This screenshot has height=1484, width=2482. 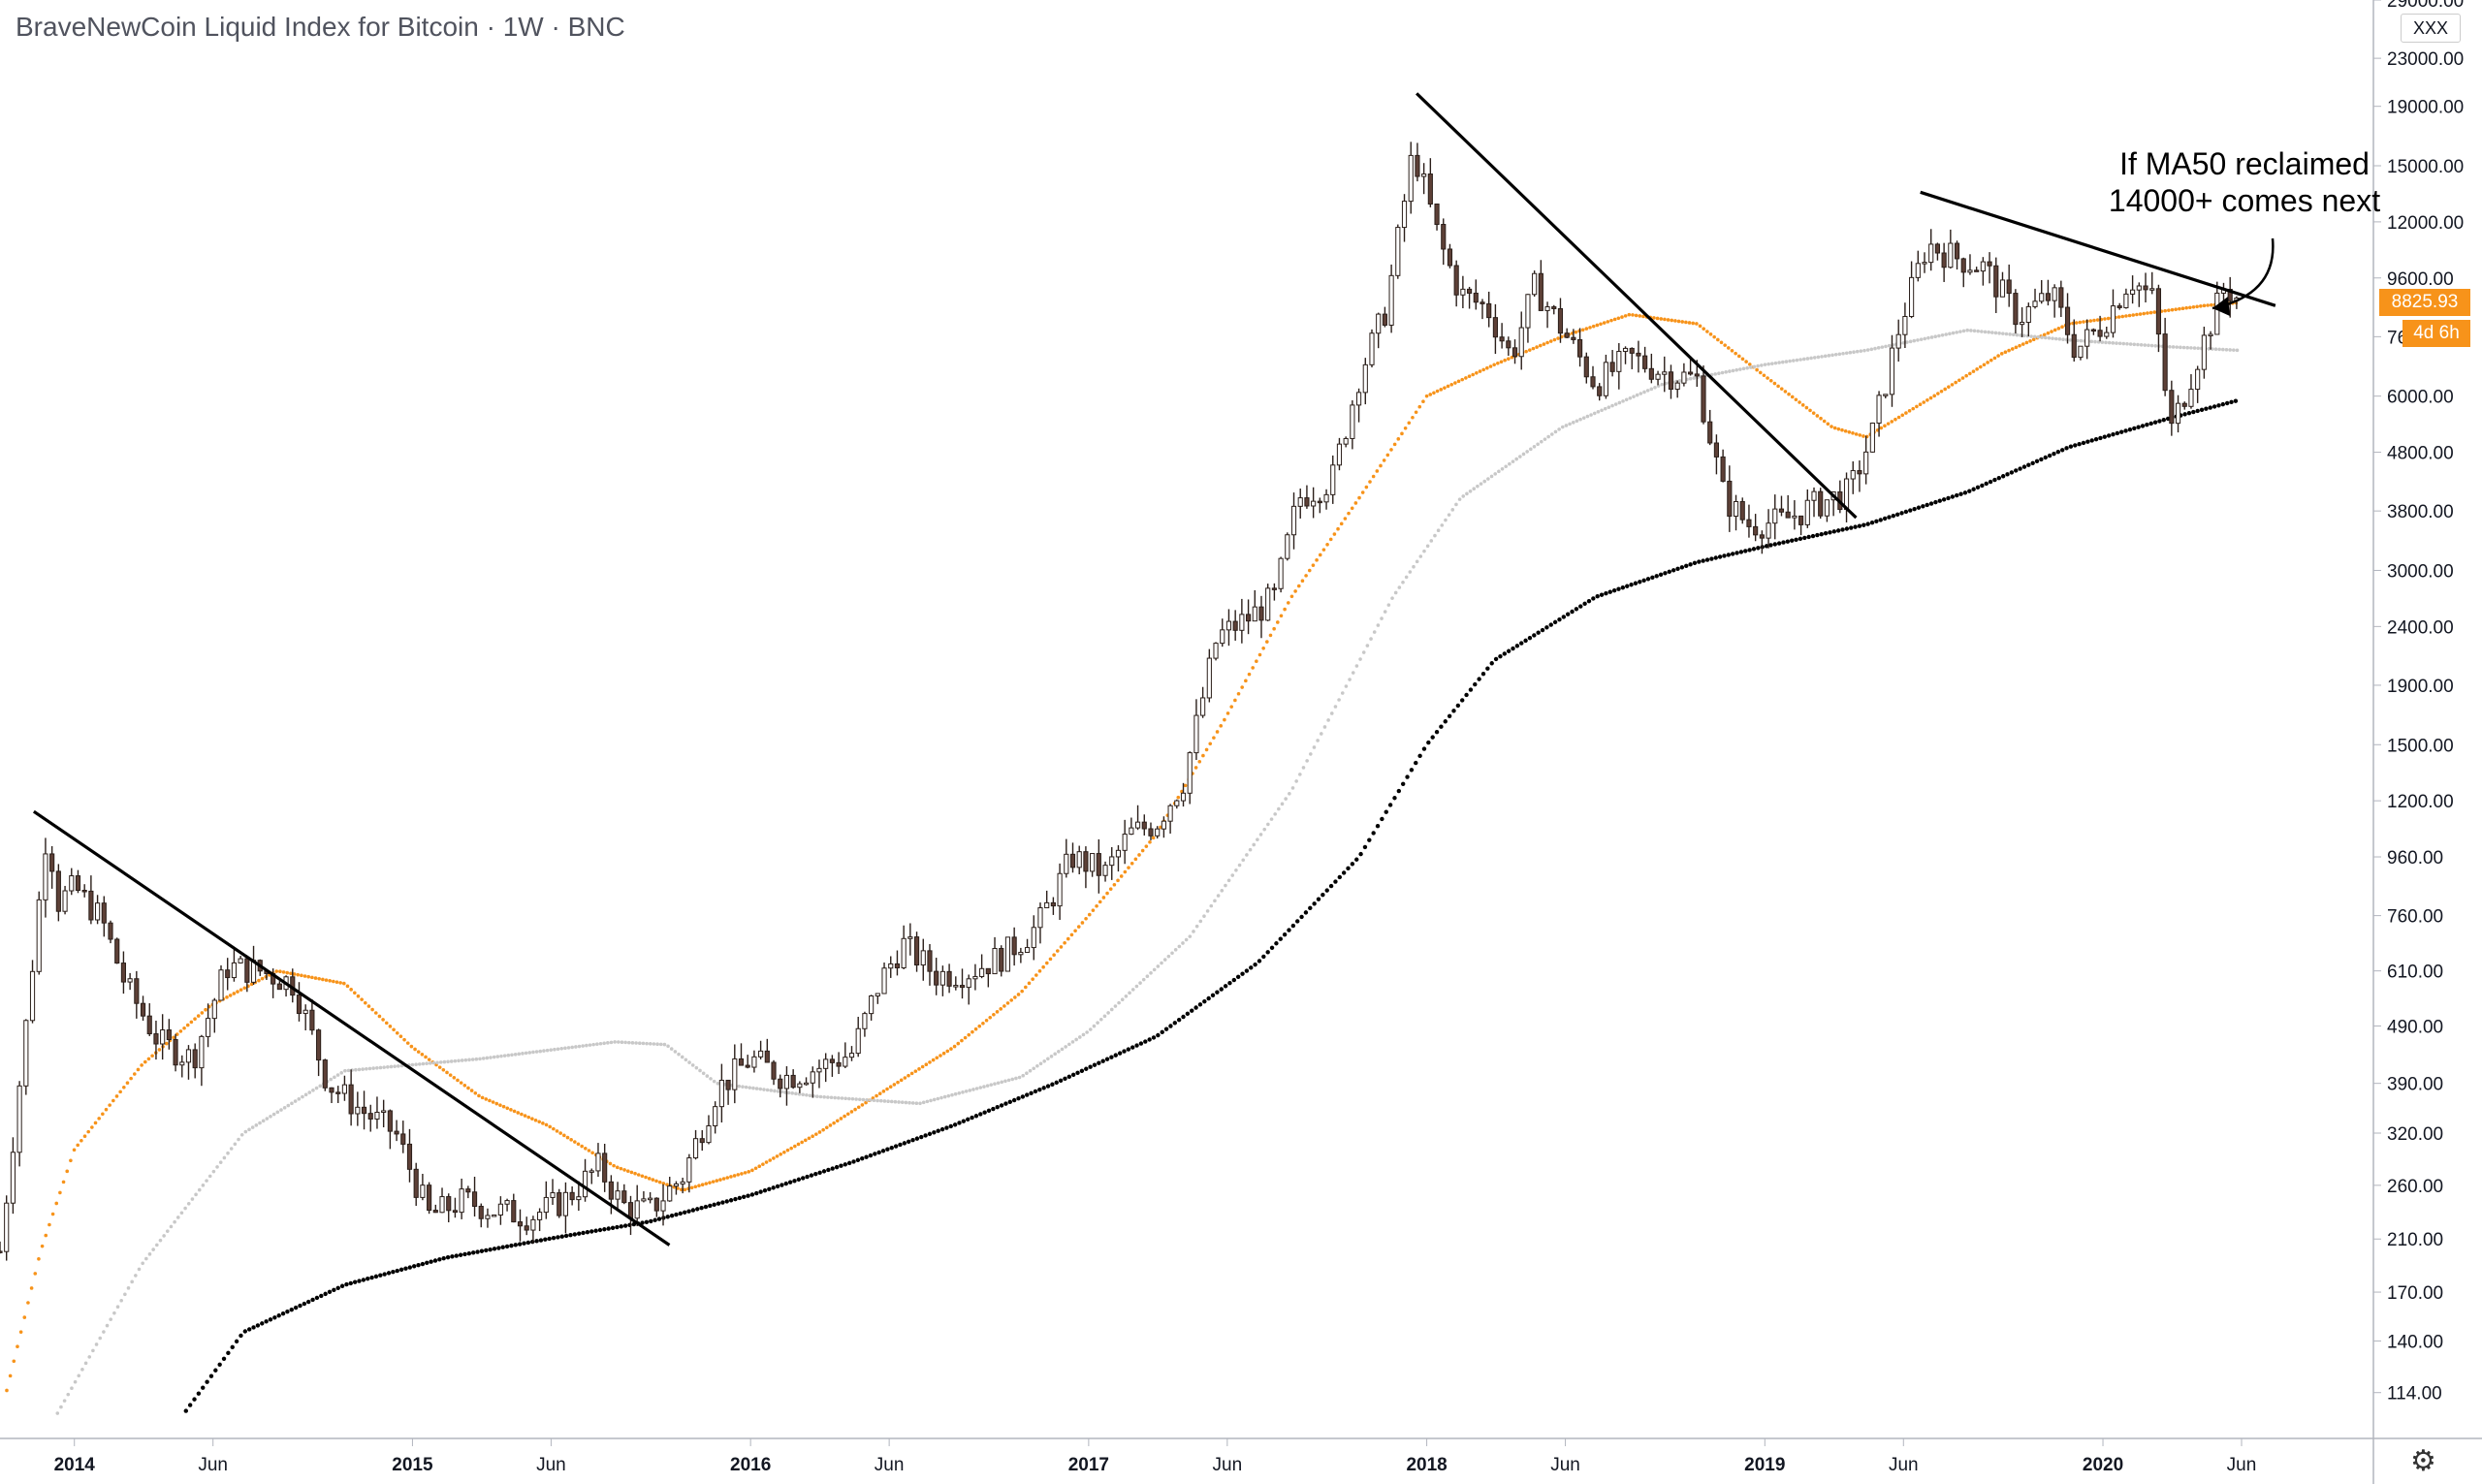 What do you see at coordinates (2415, 1294) in the screenshot?
I see `y-tick-label: 170.00` at bounding box center [2415, 1294].